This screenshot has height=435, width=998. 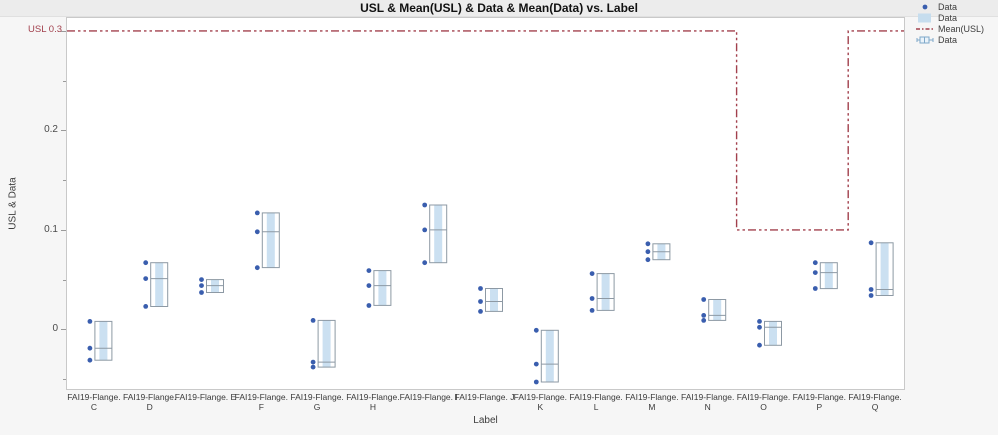 I want to click on usl-annotation: USL 0.3, so click(x=45, y=29).